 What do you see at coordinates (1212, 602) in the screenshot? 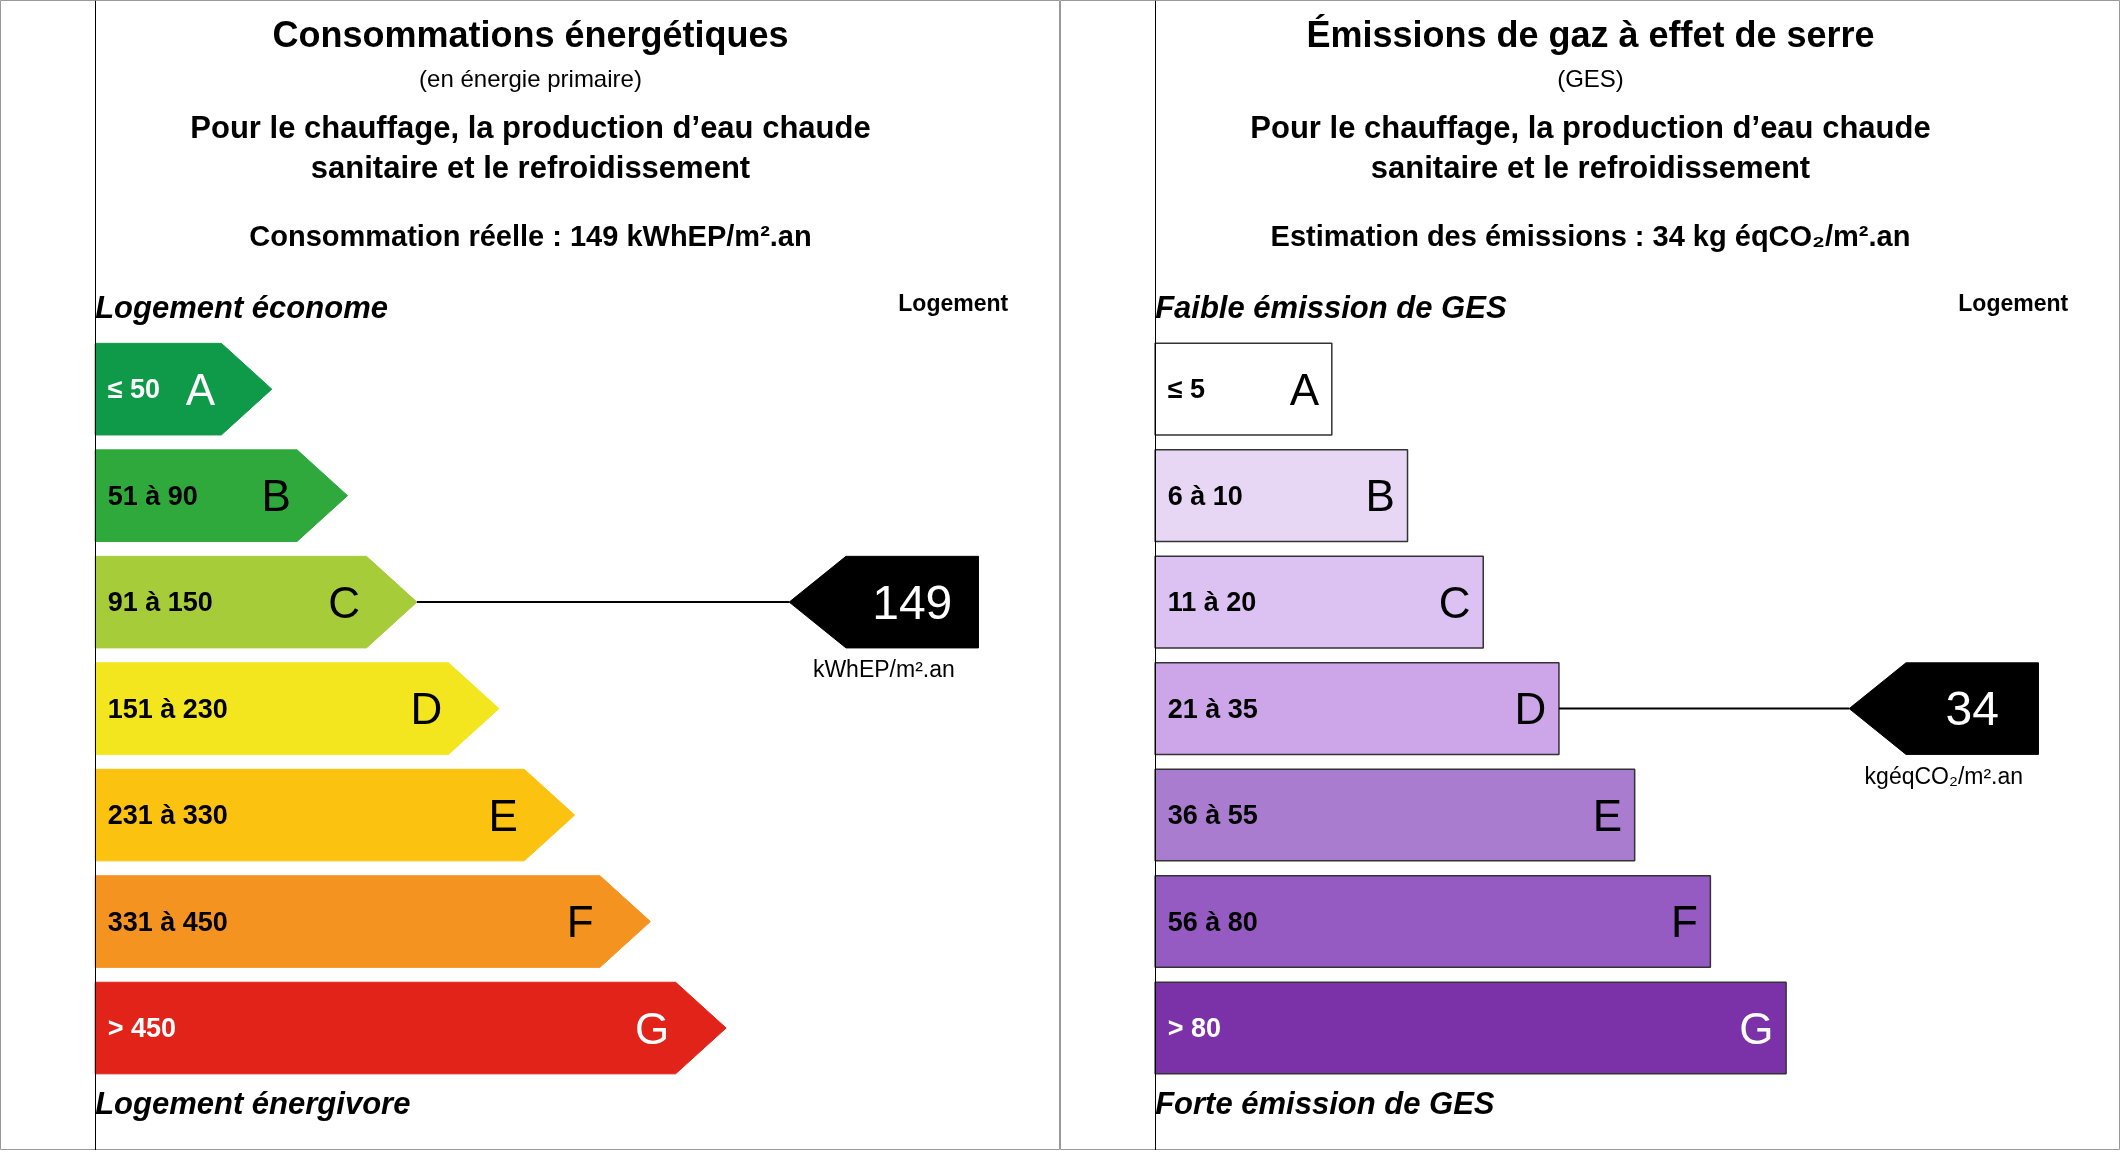
I see `y-tick-label: 11 à 20` at bounding box center [1212, 602].